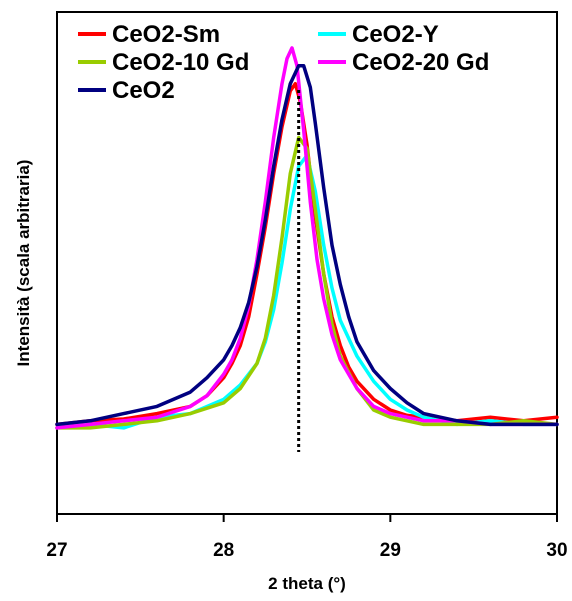 The image size is (572, 601). What do you see at coordinates (23, 263) in the screenshot?
I see `y-axis-title: Intensità (scala arbitraria)` at bounding box center [23, 263].